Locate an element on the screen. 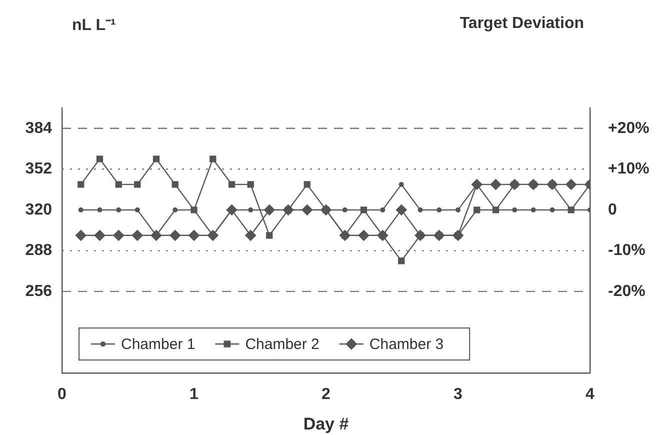 The image size is (661, 435). y2-tick-label: 0 is located at coordinates (612, 209).